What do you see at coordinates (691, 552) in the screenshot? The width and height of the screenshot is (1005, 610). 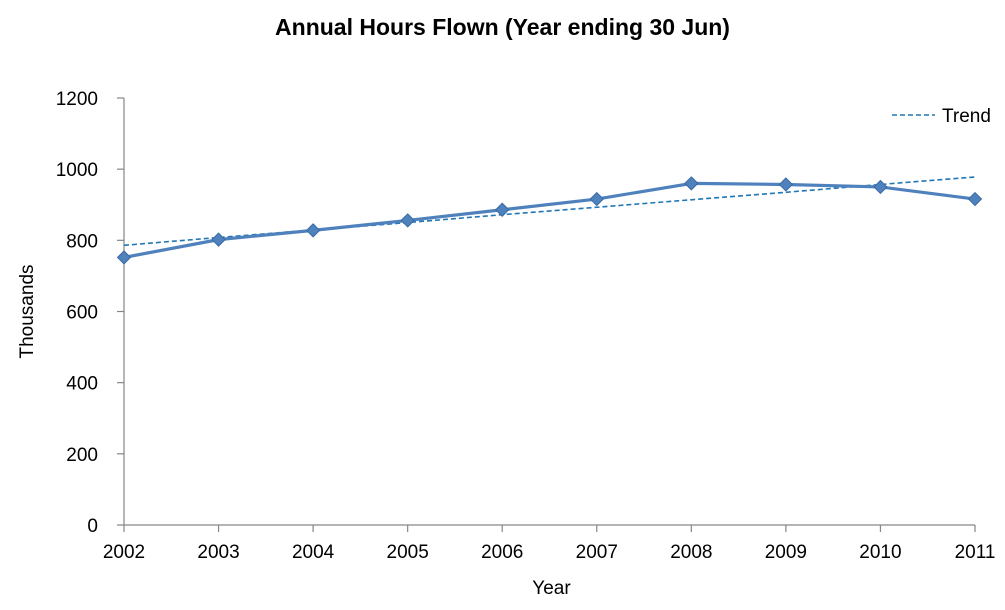 I see `x-tick-label: 2008` at bounding box center [691, 552].